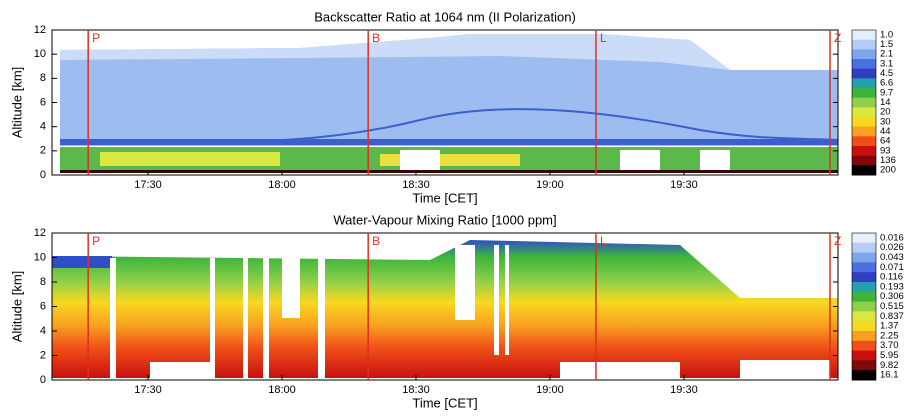  Describe the element at coordinates (886, 73) in the screenshot. I see `colorbar-label: 4.5` at that location.